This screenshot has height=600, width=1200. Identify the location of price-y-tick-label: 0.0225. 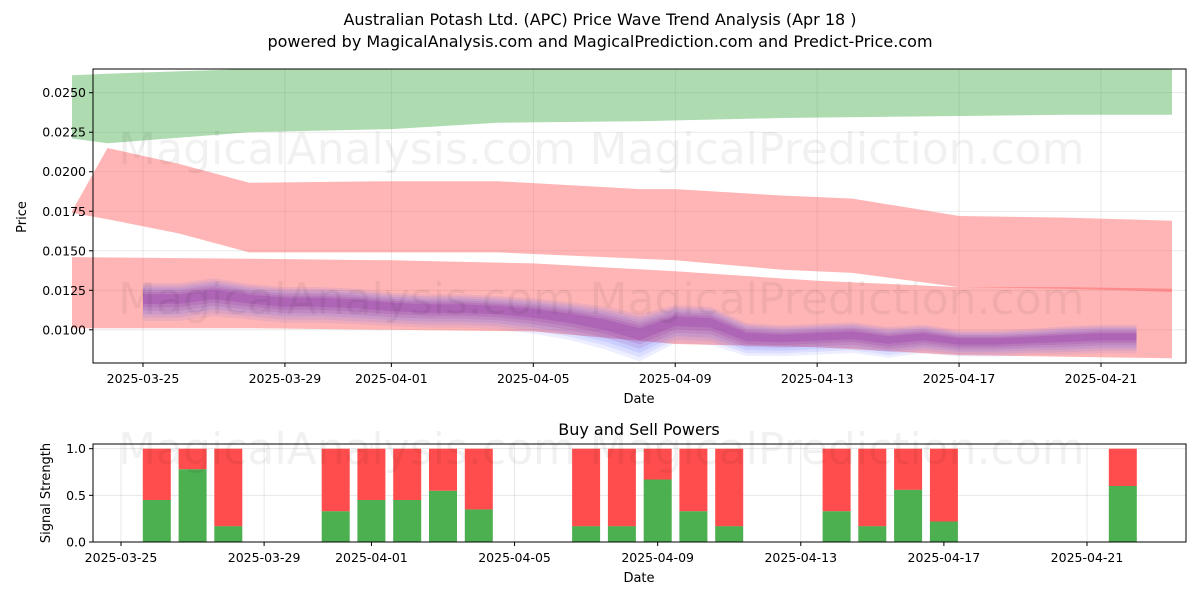
(64, 132).